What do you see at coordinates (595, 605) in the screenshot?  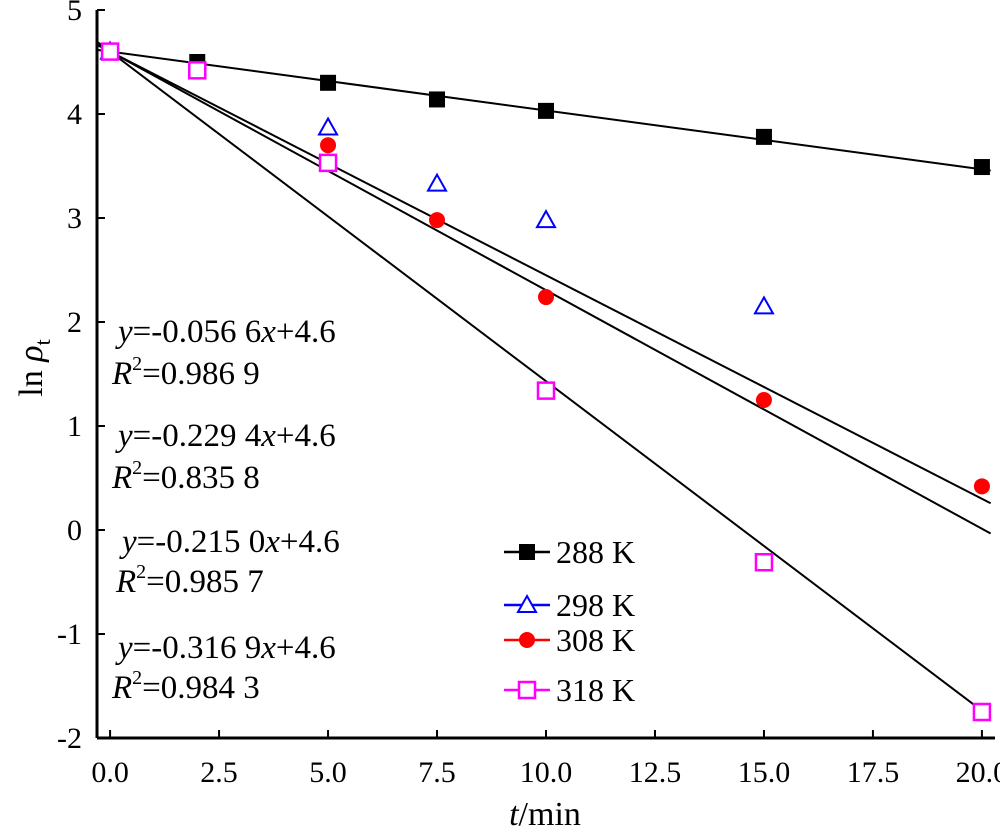 I see `legend-label-298: 298 K` at bounding box center [595, 605].